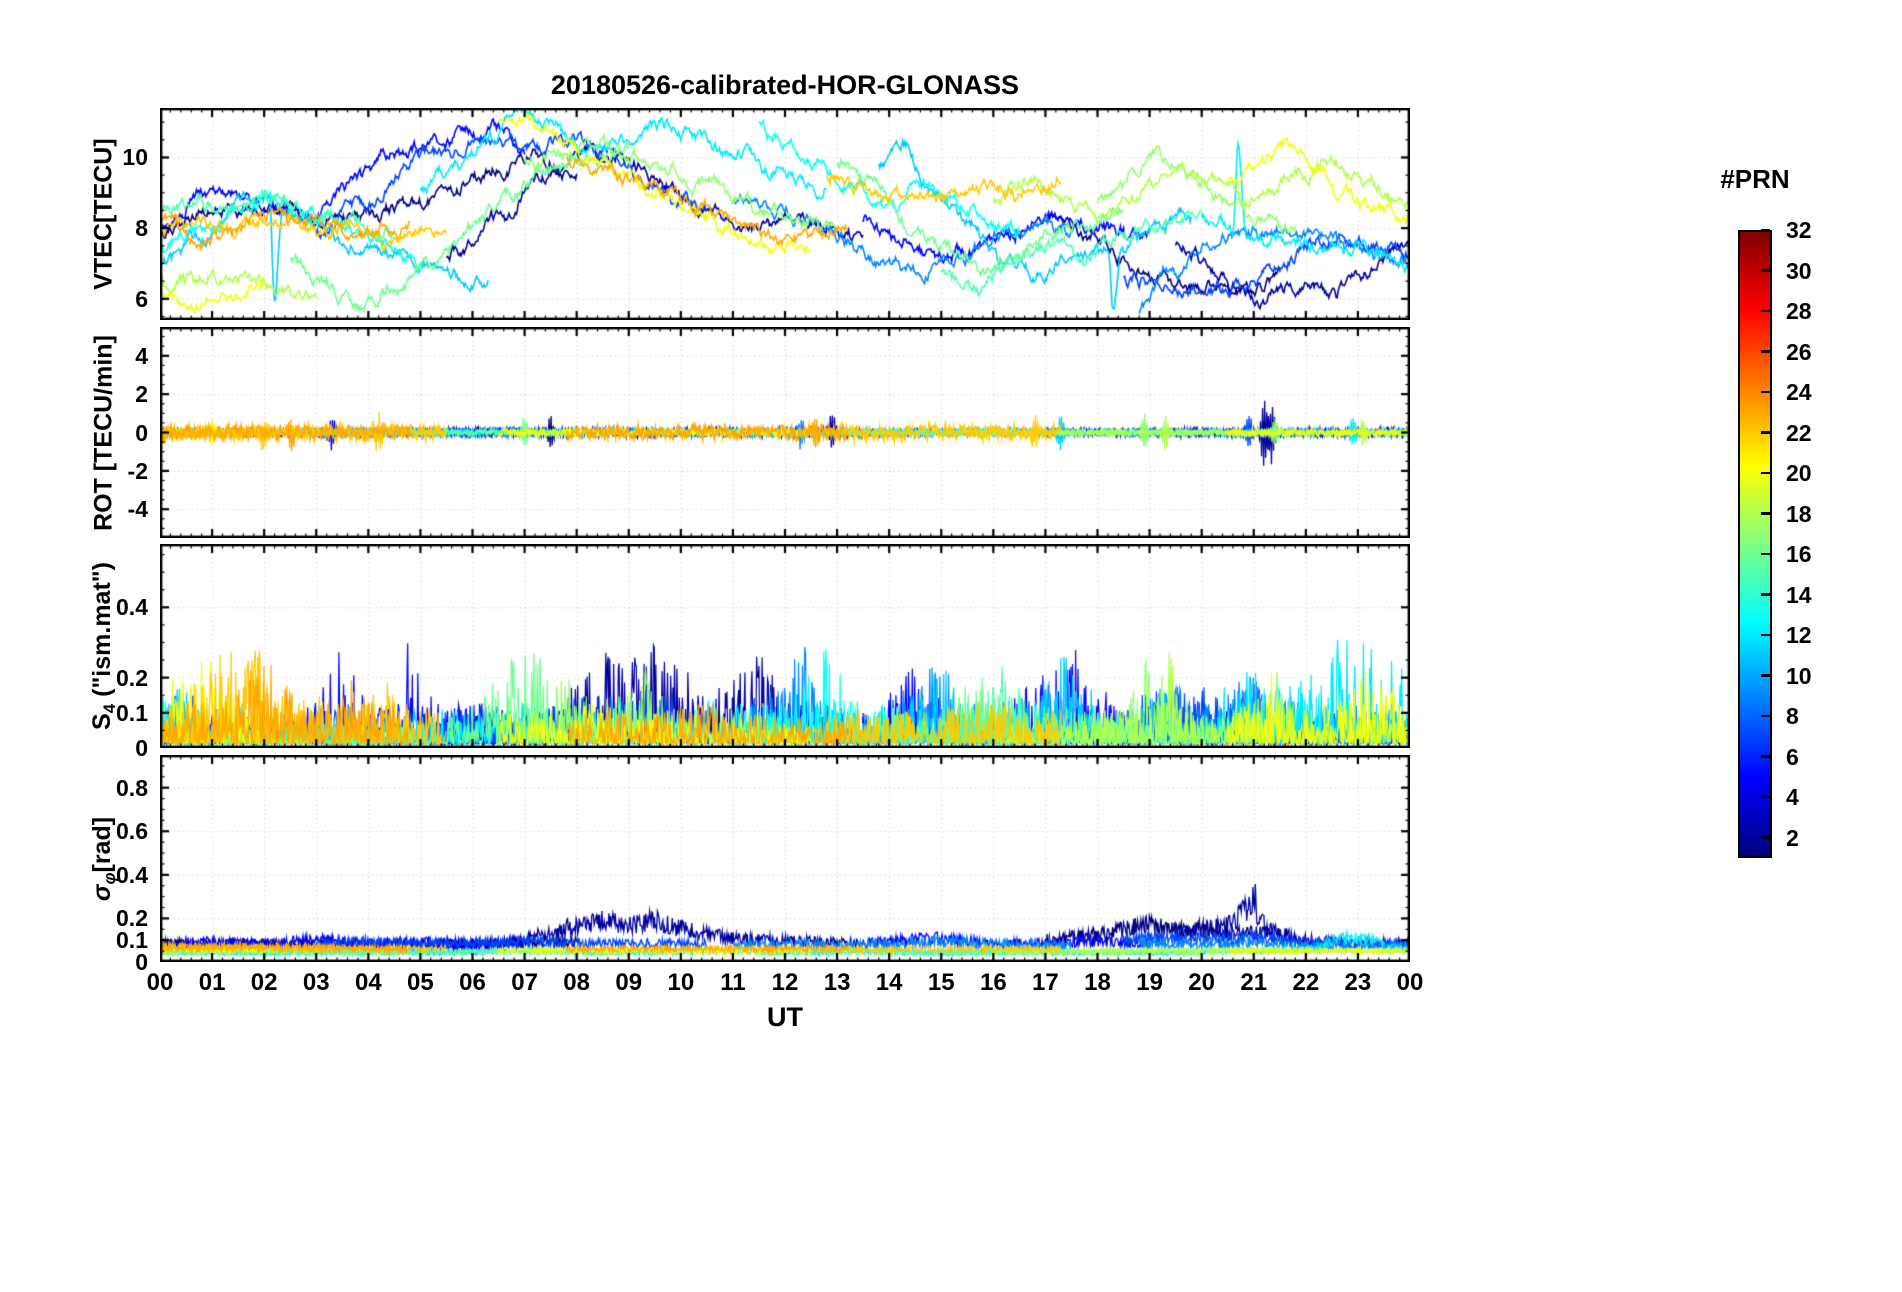 The width and height of the screenshot is (1902, 1292). What do you see at coordinates (101, 721) in the screenshot?
I see `y-axis-label-part: S` at bounding box center [101, 721].